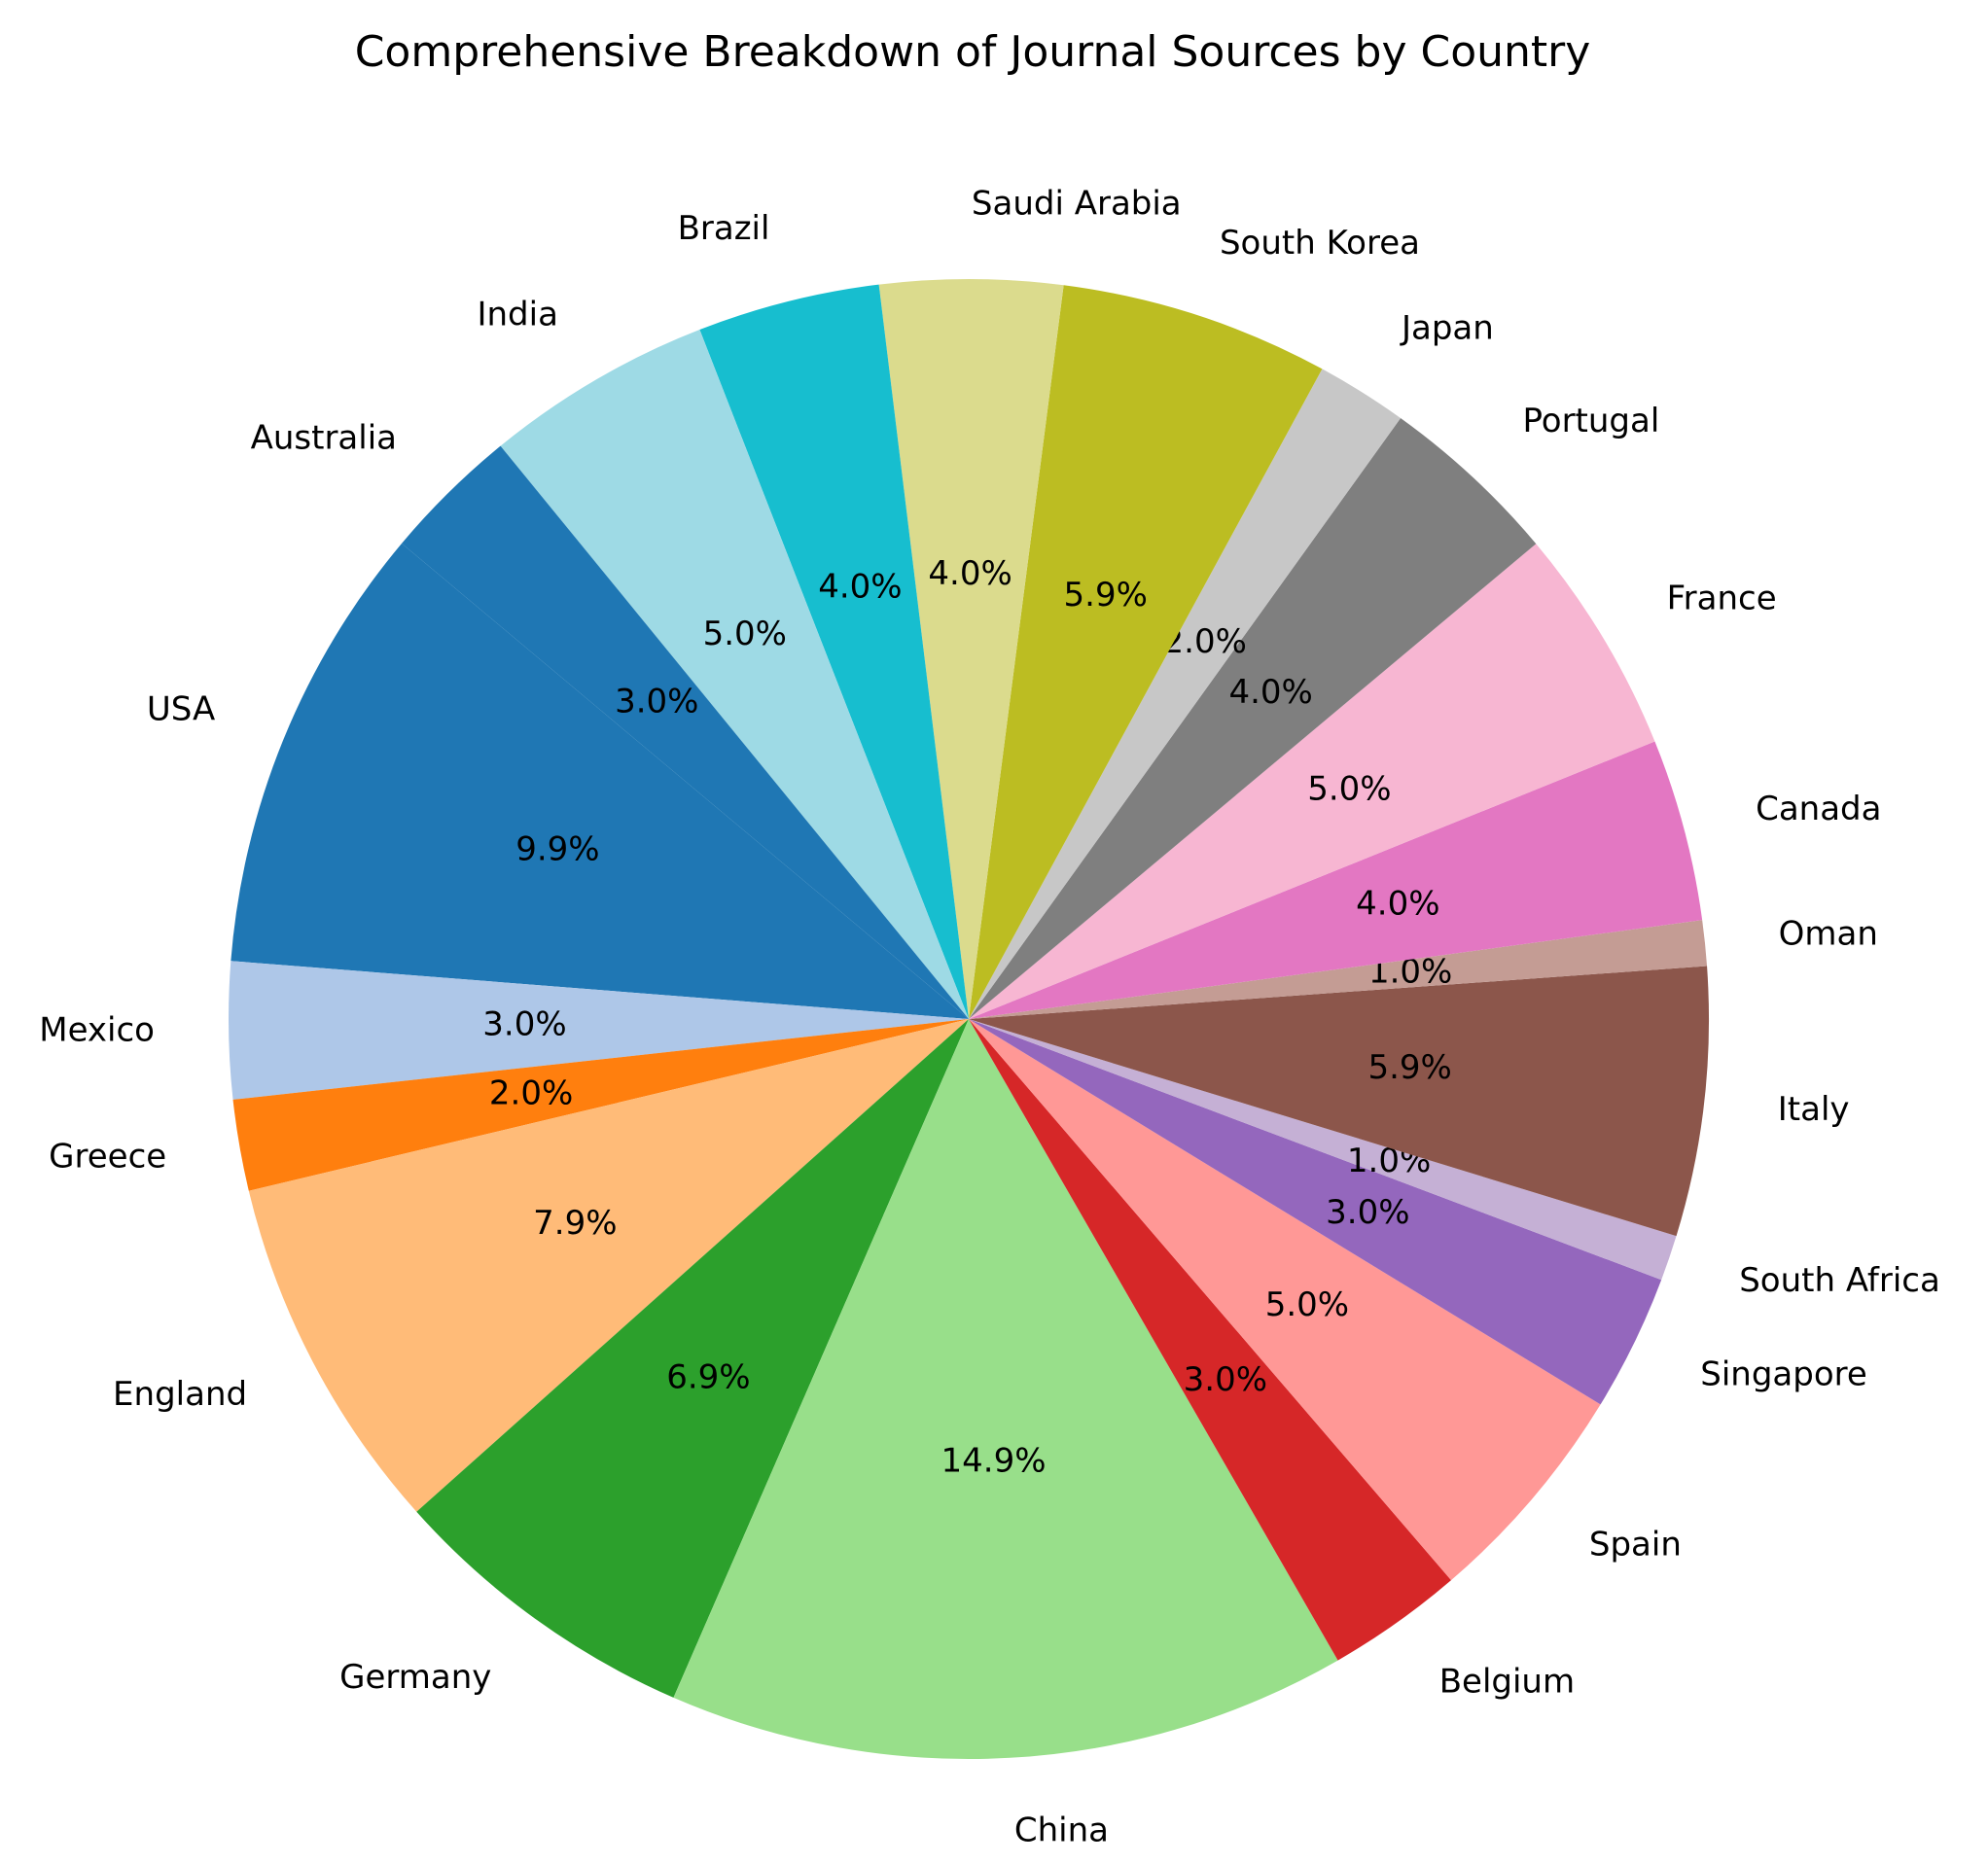 The width and height of the screenshot is (1988, 1864). Describe the element at coordinates (724, 228) in the screenshot. I see `slice-label: Brazil` at that location.